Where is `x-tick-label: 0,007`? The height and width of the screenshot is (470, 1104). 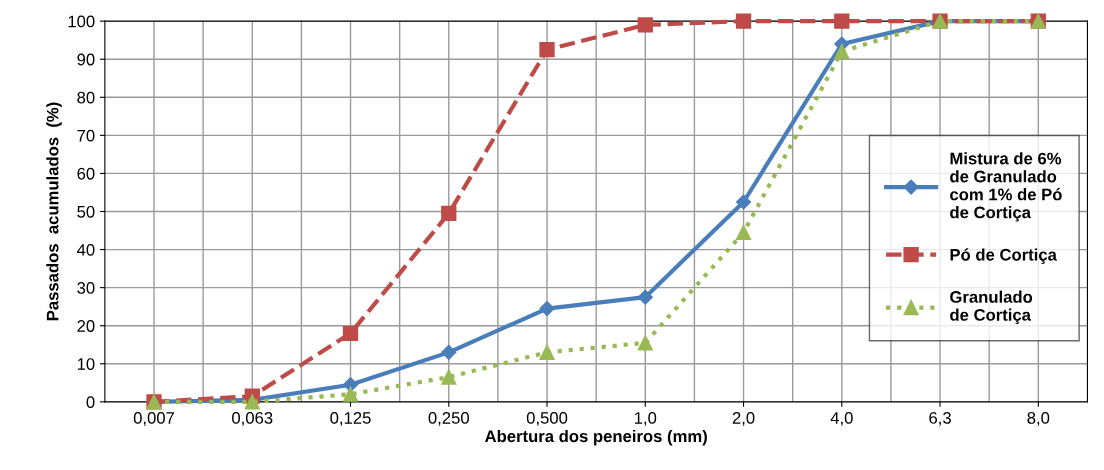 x-tick-label: 0,007 is located at coordinates (154, 419).